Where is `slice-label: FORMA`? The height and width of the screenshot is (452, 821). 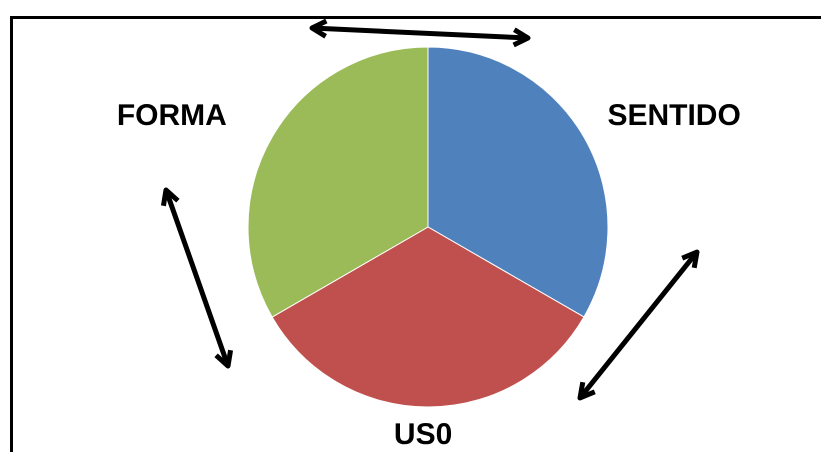 slice-label: FORMA is located at coordinates (171, 115).